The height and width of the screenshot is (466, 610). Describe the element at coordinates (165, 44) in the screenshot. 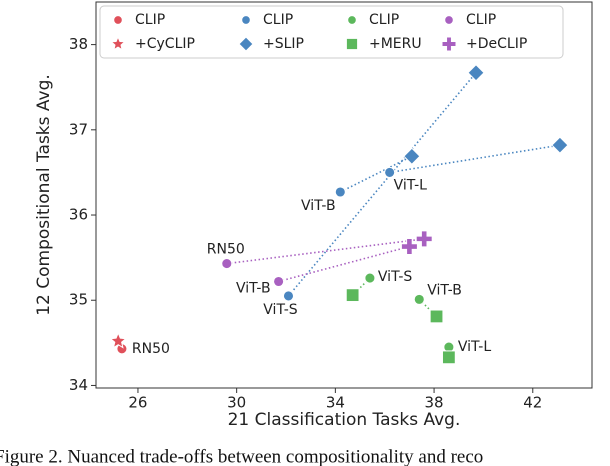

I see `legend-label: +CyCLIP` at that location.